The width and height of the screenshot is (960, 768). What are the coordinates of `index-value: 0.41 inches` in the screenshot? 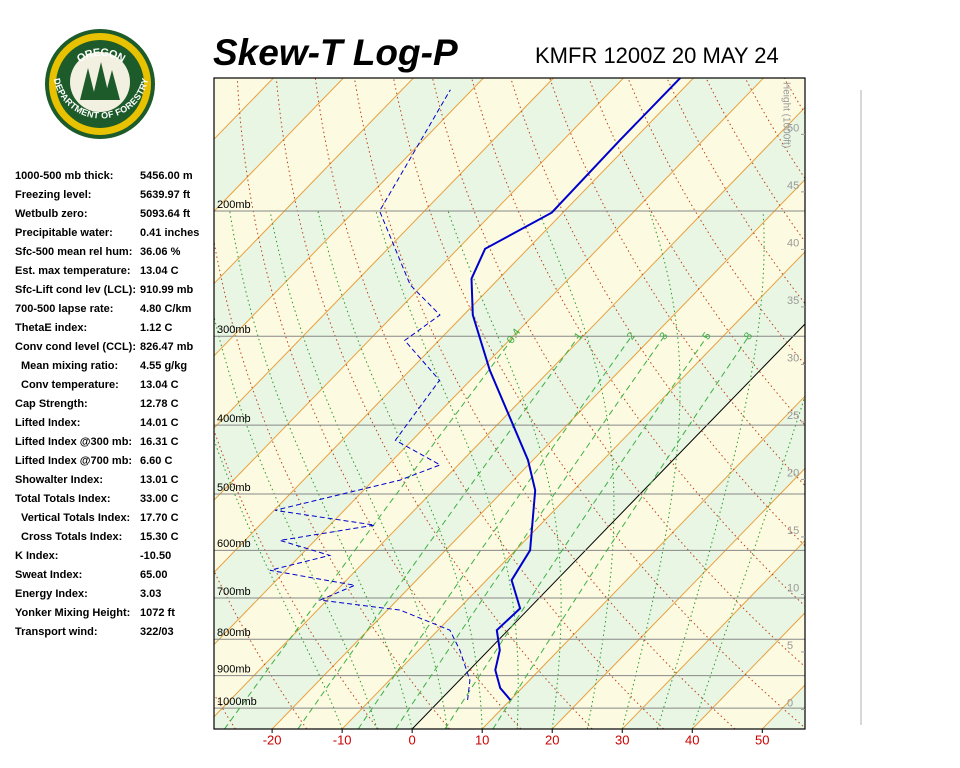 It's located at (169, 233).